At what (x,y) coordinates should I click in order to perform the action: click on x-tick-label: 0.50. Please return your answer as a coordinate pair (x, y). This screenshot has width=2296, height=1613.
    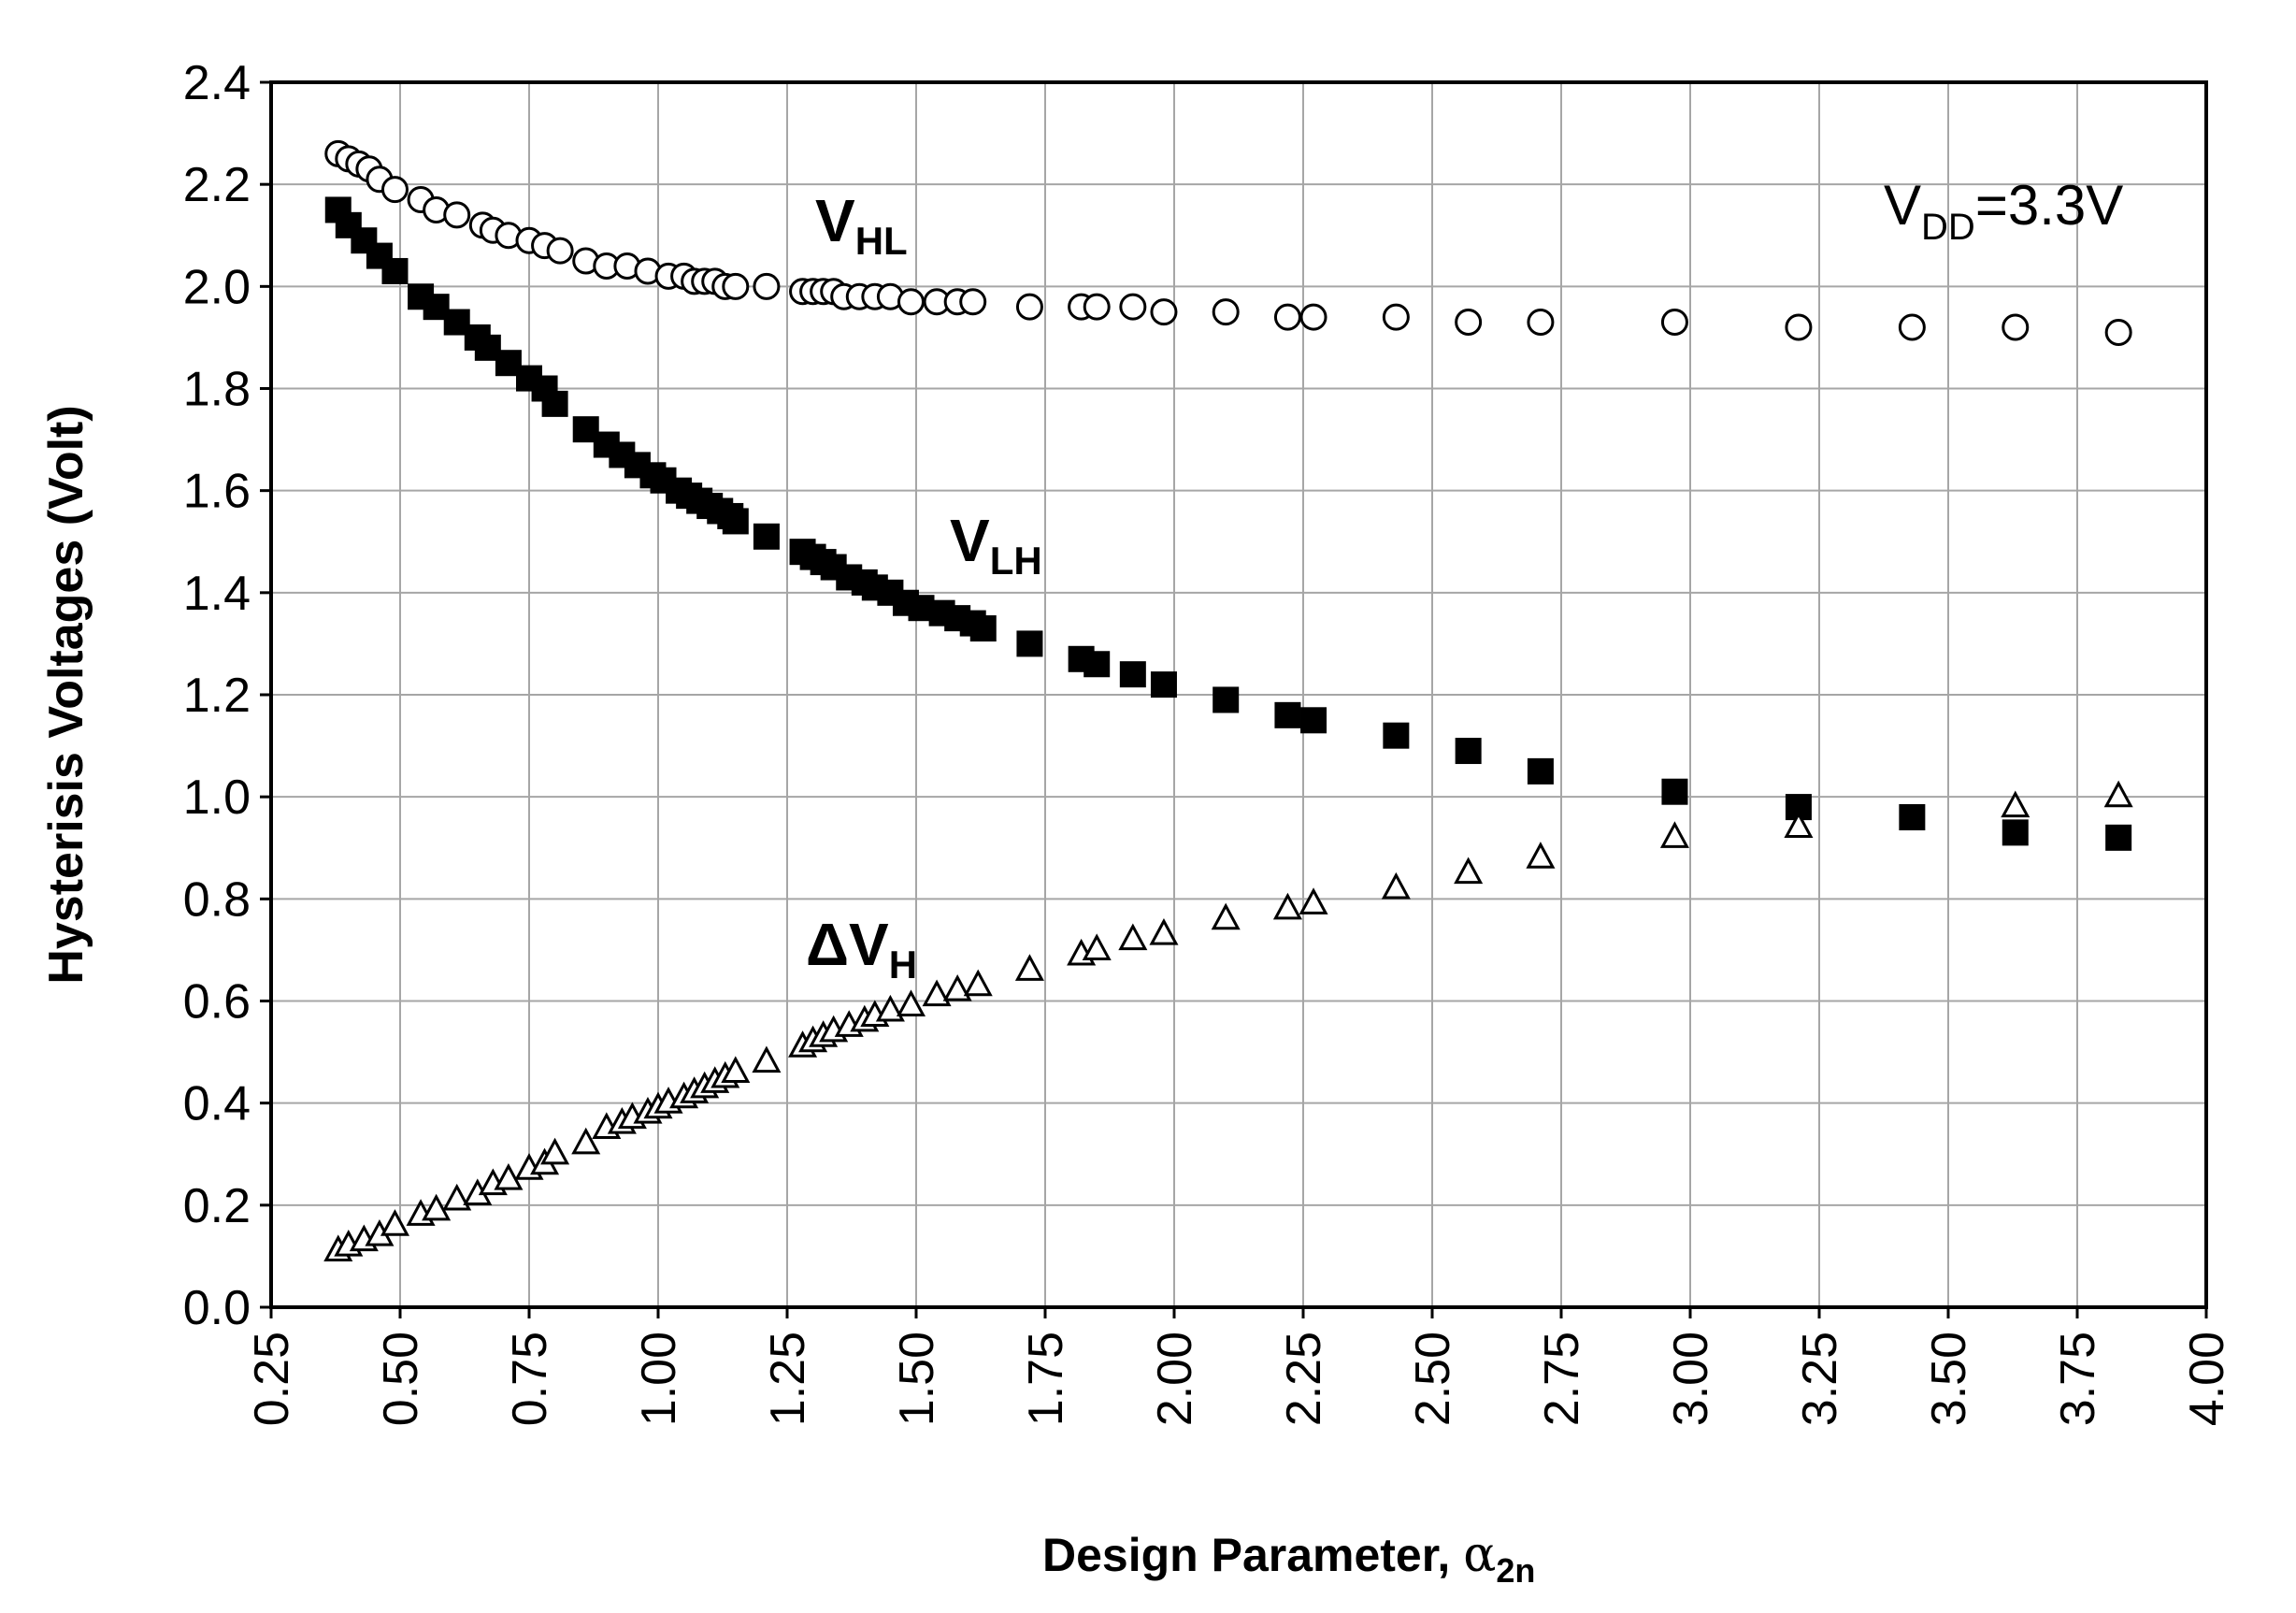
    Looking at the image, I should click on (401, 1379).